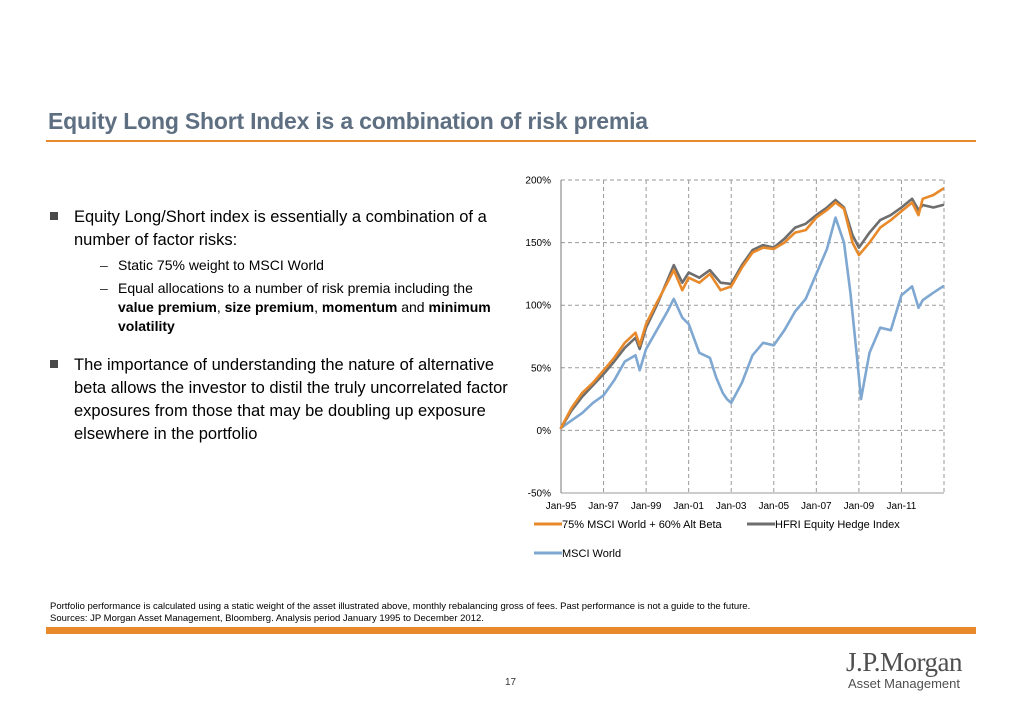  I want to click on series-line-hfri, so click(752, 313).